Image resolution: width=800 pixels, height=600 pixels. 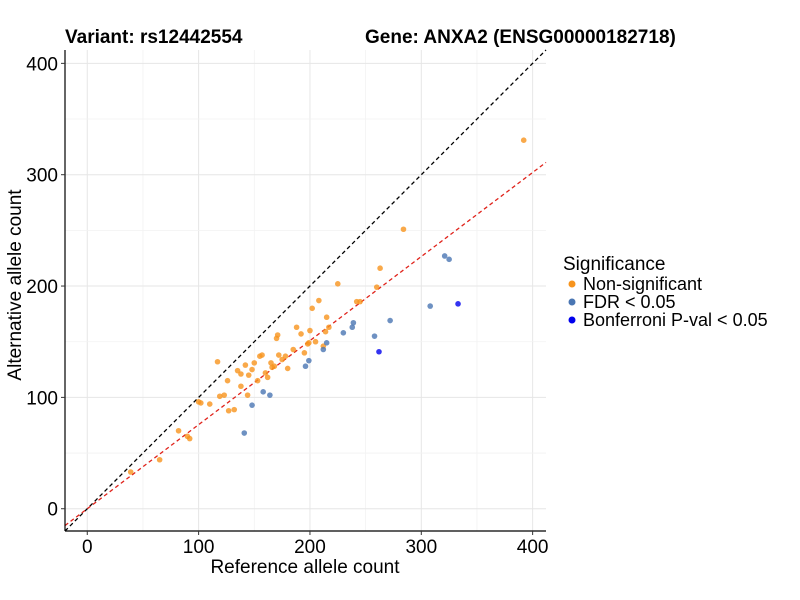 I want to click on chart-title-gene: Gene: ANXA2 (ENSG00000182718), so click(x=520, y=37).